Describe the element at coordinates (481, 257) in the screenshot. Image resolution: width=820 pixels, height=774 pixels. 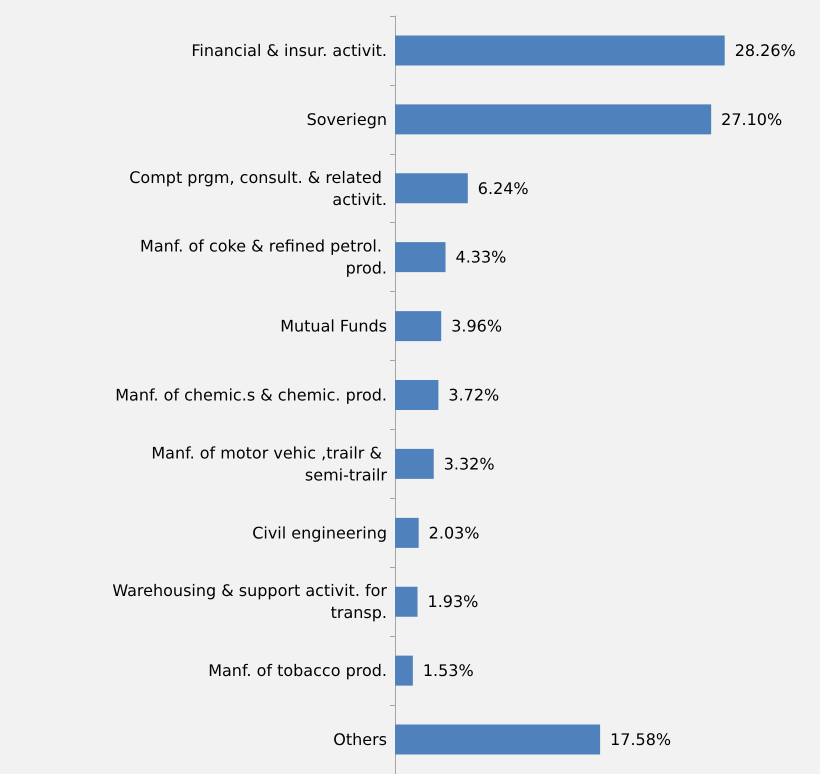
I see `data-label: 4.33%` at that location.